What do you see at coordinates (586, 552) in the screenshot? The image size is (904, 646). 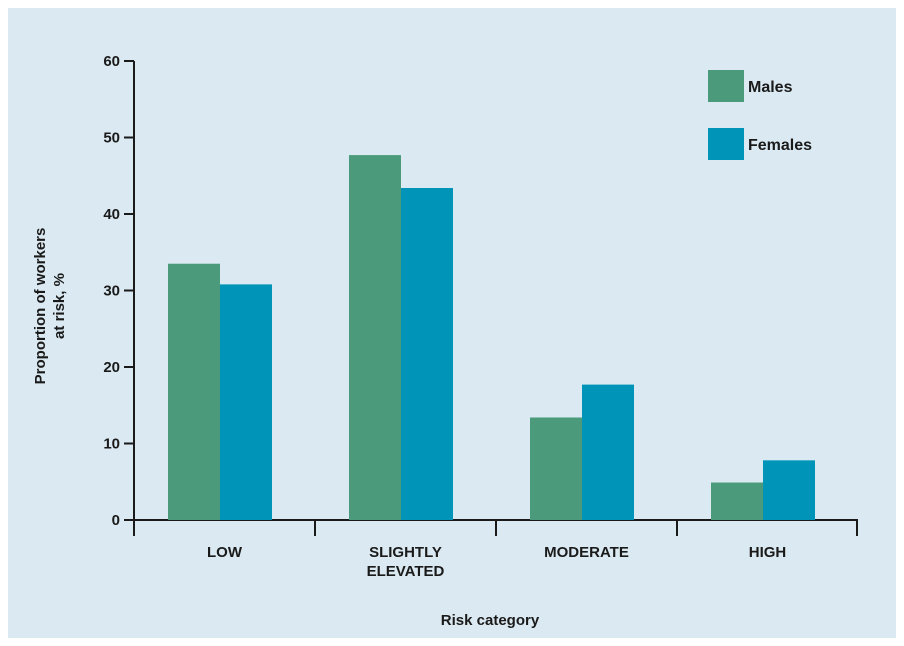 I see `x-category-label: MODERATE` at bounding box center [586, 552].